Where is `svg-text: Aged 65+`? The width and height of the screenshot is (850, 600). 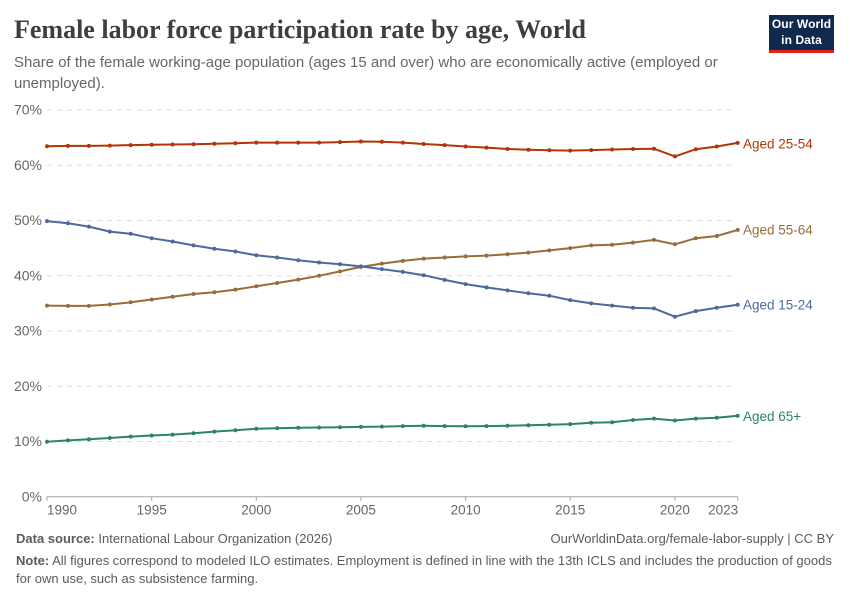
svg-text: Aged 65+ is located at coordinates (772, 416).